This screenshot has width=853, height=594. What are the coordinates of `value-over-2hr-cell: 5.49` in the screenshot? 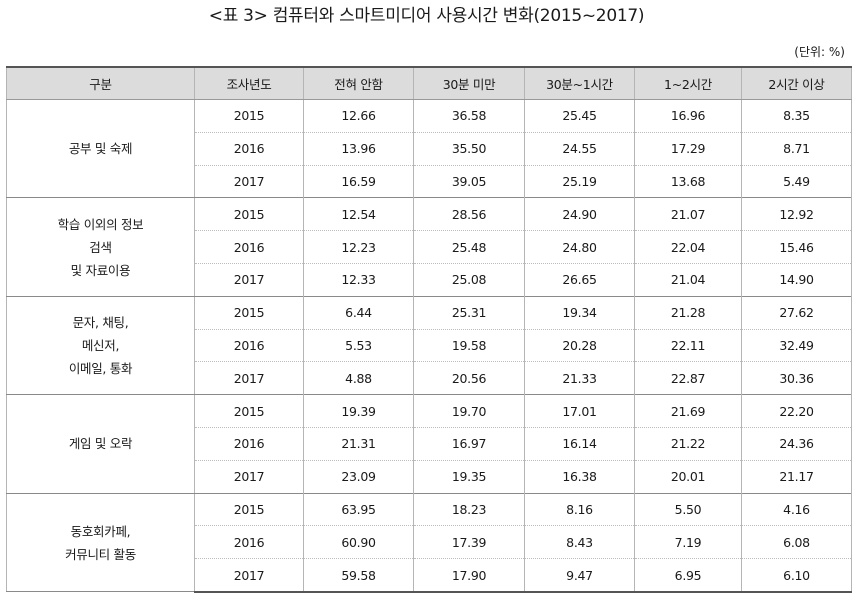 It's located at (796, 181).